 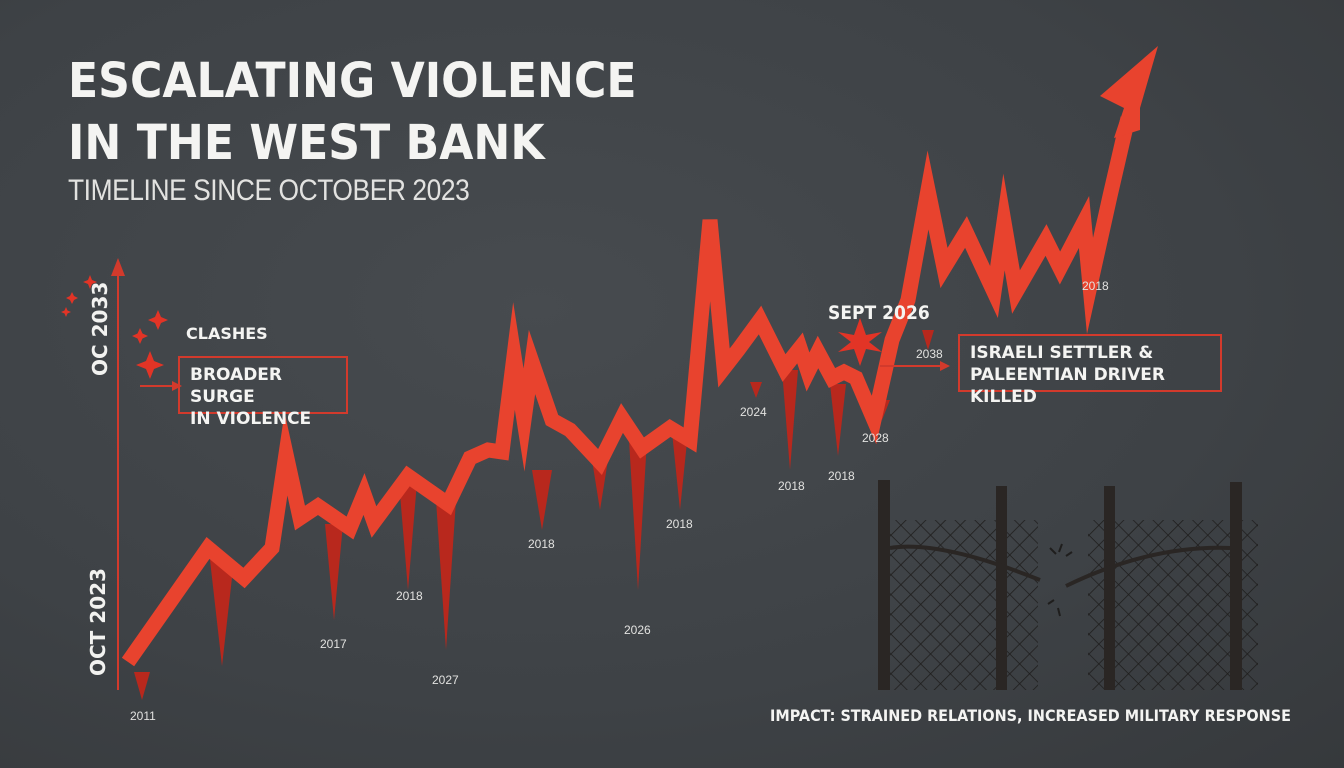 What do you see at coordinates (251, 419) in the screenshot?
I see `surge-line-2: IN VIOLENCE` at bounding box center [251, 419].